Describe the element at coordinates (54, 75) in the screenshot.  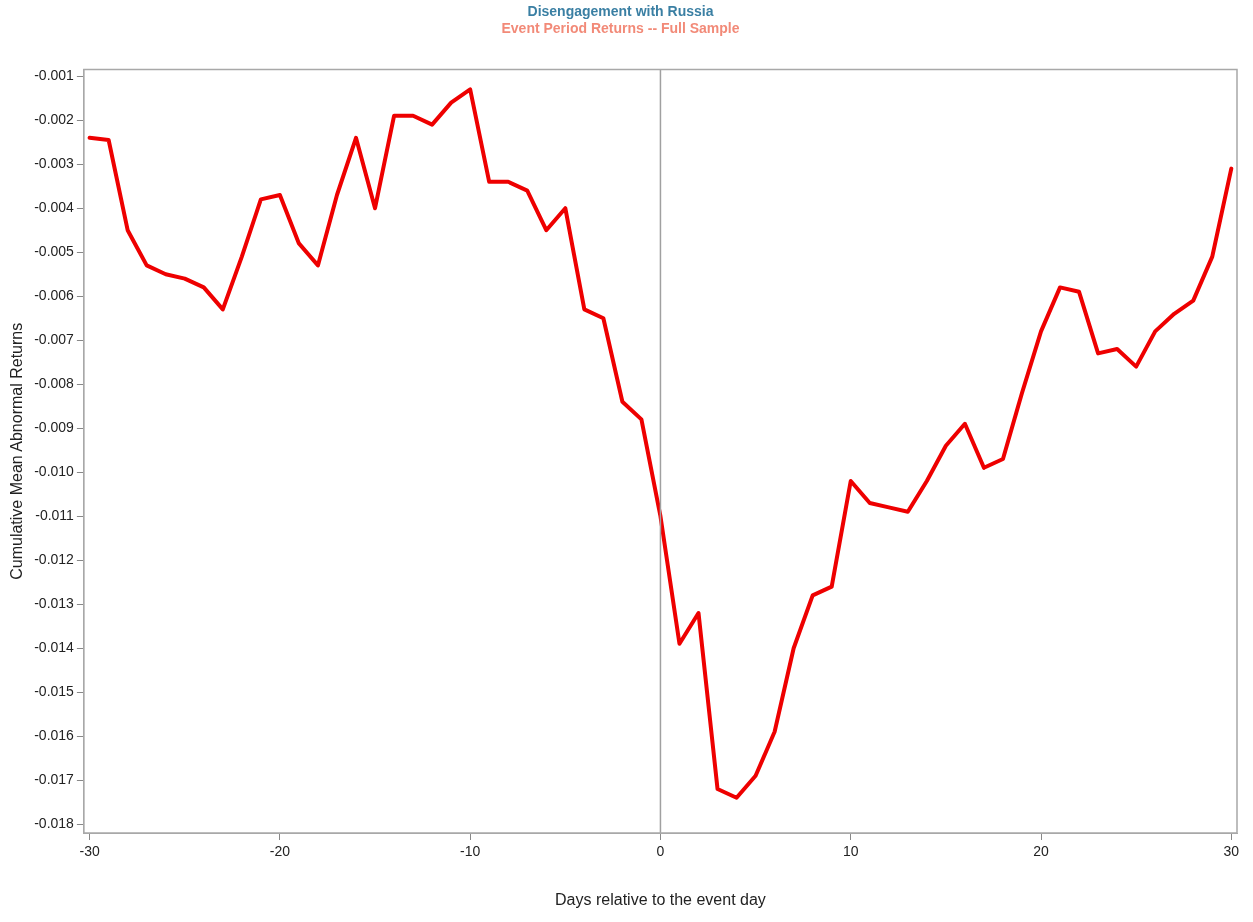
I see `y-tick-label: -0.001` at that location.